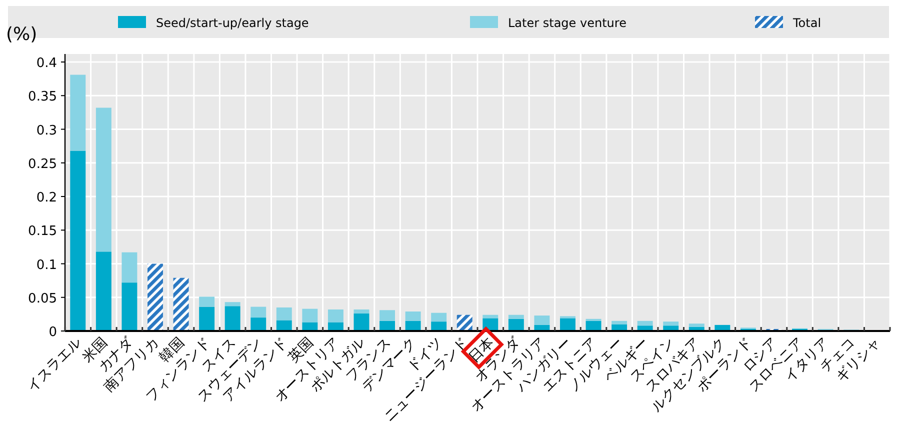  Describe the element at coordinates (232, 23) in the screenshot. I see `legend-label: Seed/start-up/early stage` at that location.